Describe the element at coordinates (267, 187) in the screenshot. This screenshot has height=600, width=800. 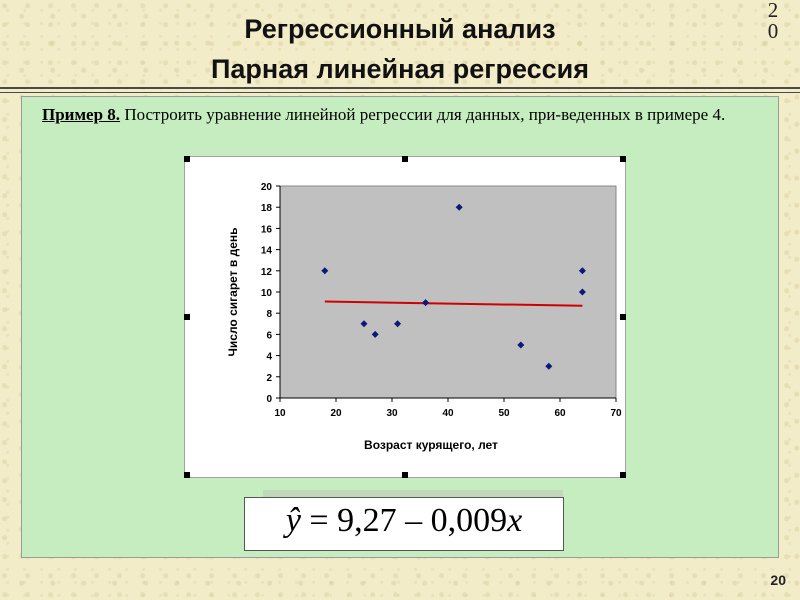
I see `y-tick-label: 20` at that location.